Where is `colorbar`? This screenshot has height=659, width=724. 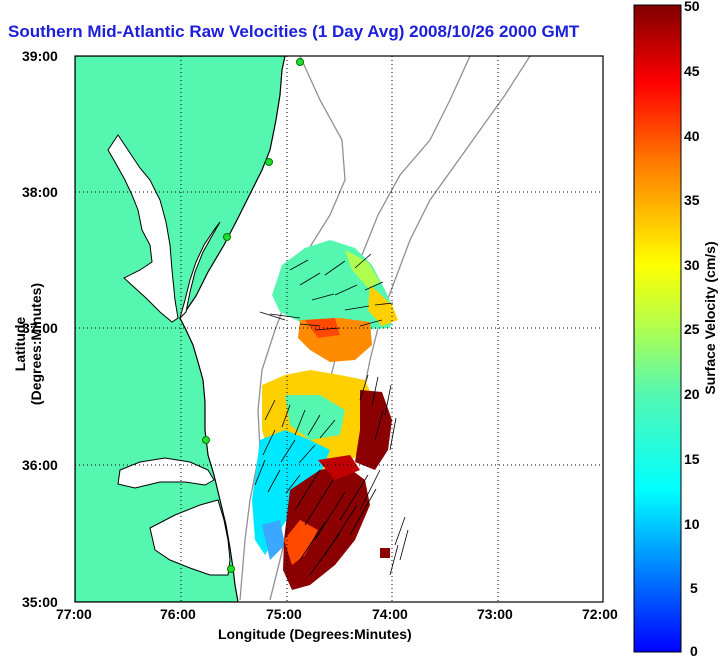
colorbar is located at coordinates (657, 328).